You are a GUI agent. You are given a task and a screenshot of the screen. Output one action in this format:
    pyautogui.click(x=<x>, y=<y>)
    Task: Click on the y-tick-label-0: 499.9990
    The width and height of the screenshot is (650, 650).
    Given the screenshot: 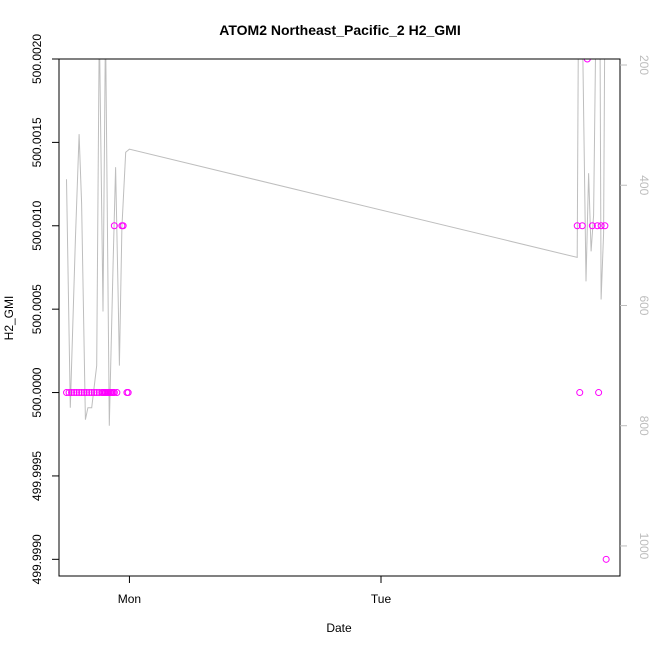 What is the action you would take?
    pyautogui.click(x=37, y=559)
    